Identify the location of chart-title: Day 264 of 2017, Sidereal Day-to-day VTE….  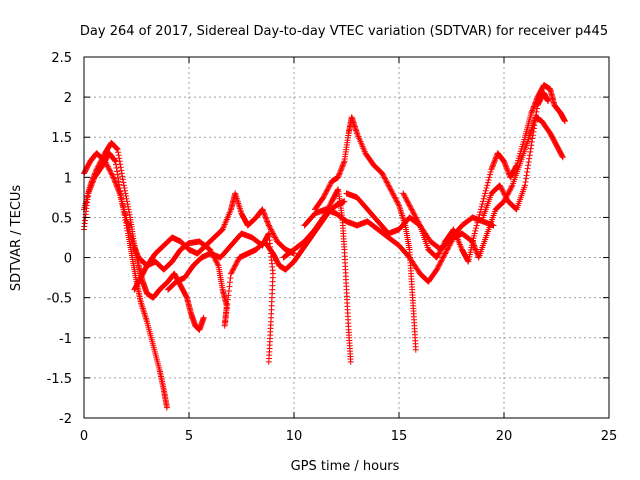
(344, 31).